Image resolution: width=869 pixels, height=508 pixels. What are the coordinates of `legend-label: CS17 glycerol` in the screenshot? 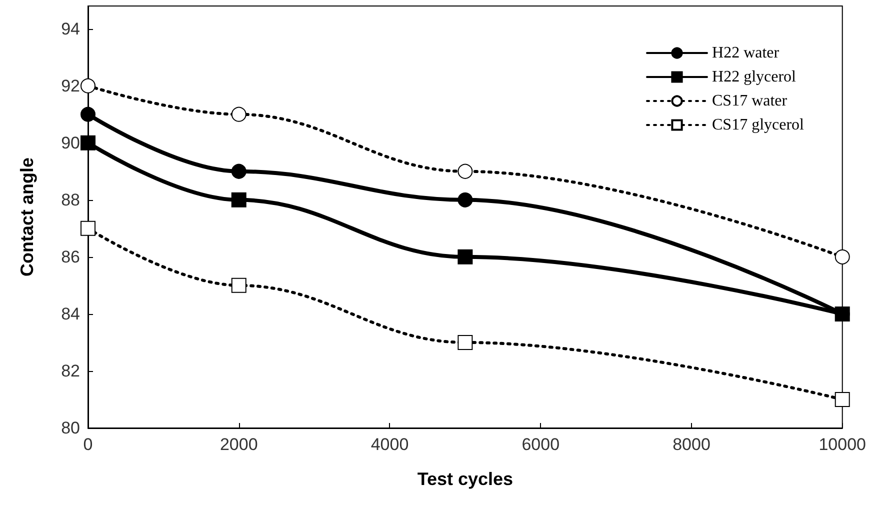 It's located at (758, 125).